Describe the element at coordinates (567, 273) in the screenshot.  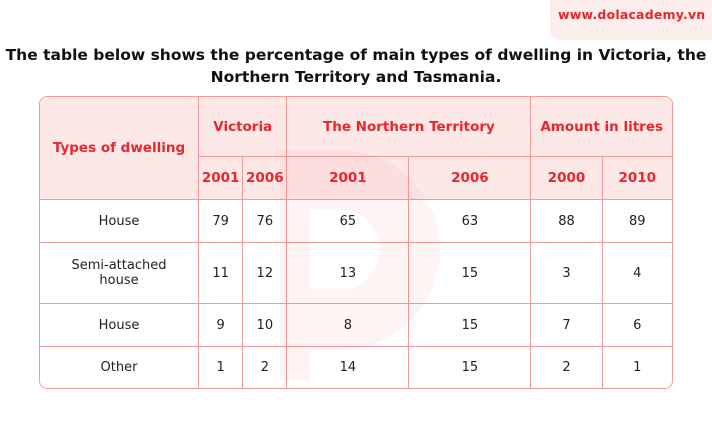
I see `cell-value: 3` at that location.